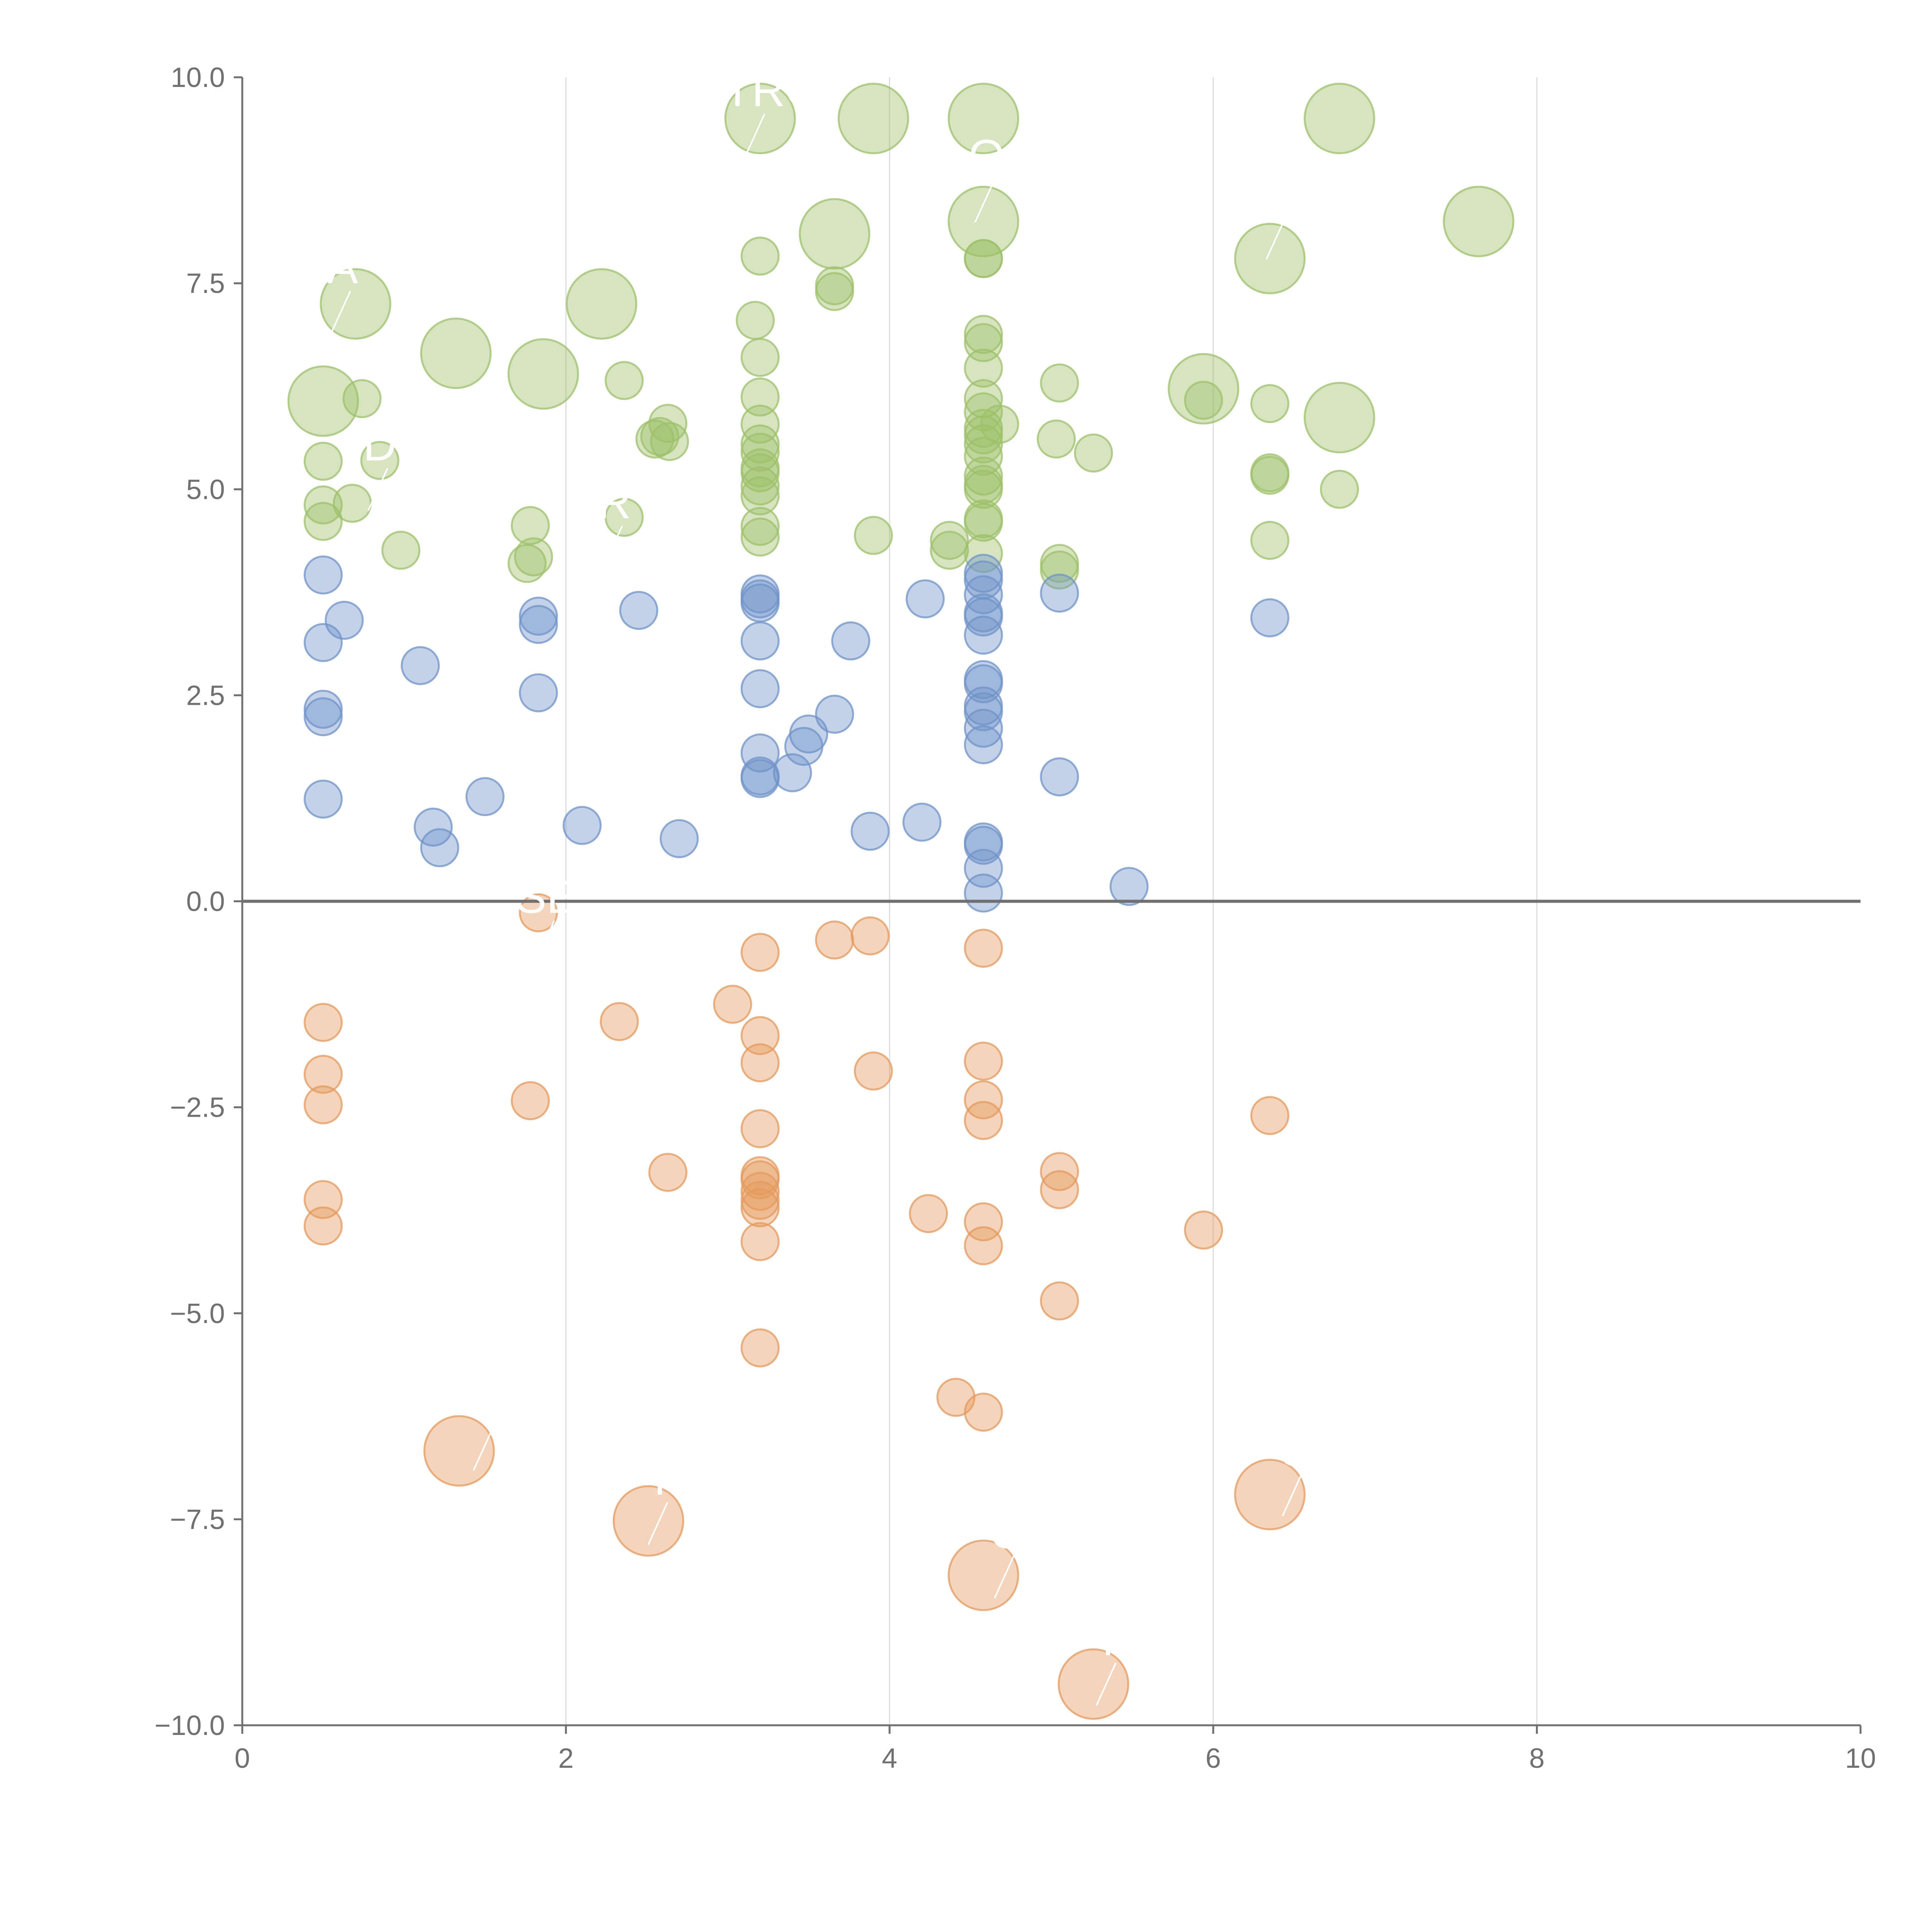  What do you see at coordinates (190, 1726) in the screenshot?
I see `y-tick-label: −10.0` at bounding box center [190, 1726].